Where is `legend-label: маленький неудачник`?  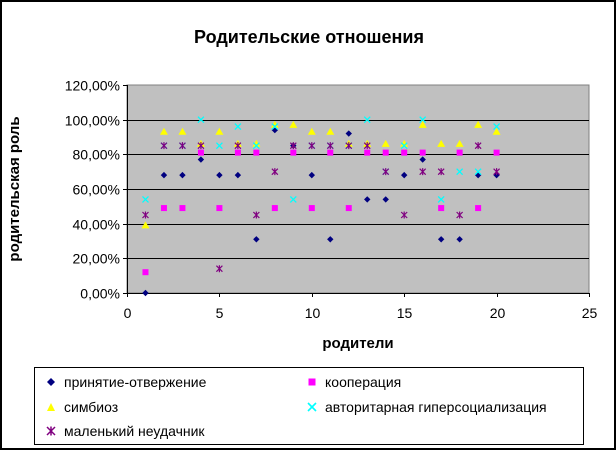
legend-label: маленький неудачник is located at coordinates (134, 431).